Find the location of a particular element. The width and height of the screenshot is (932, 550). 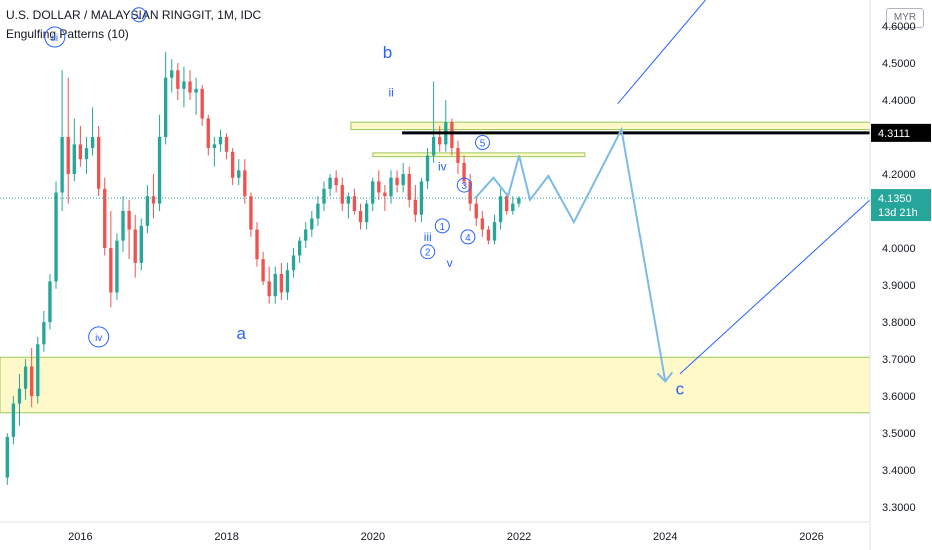

wave-label-3: 3 is located at coordinates (464, 185).